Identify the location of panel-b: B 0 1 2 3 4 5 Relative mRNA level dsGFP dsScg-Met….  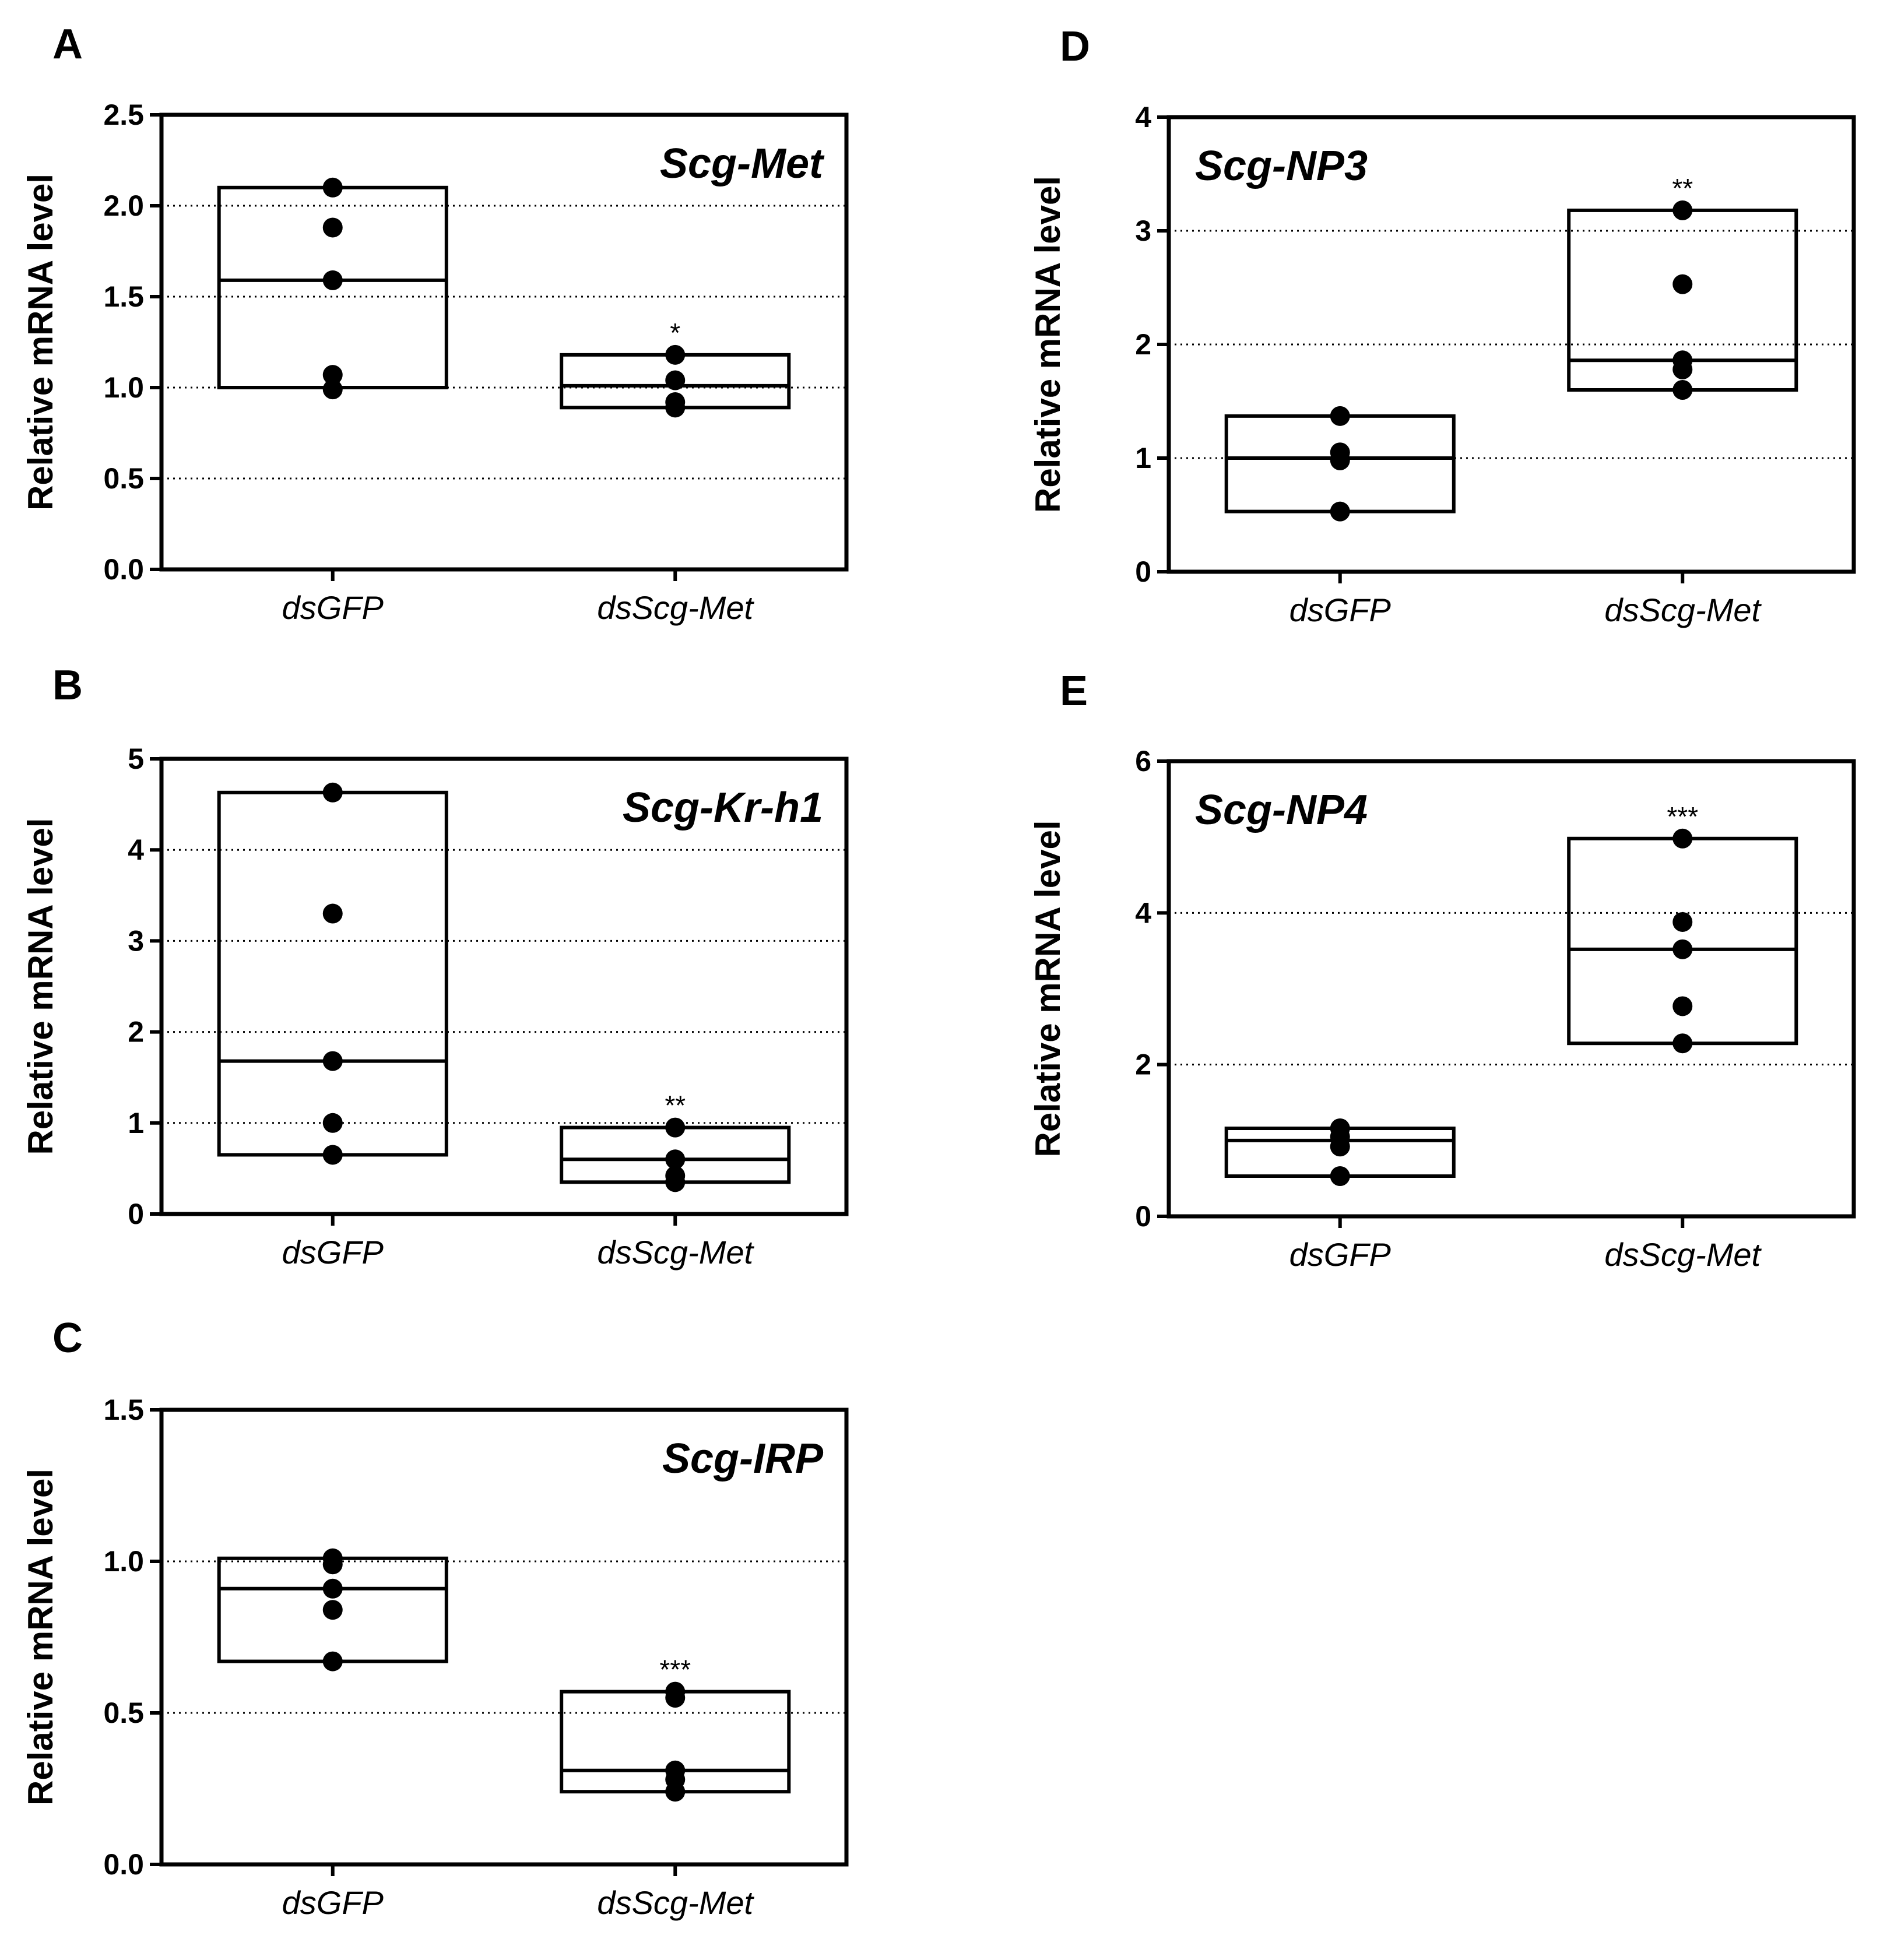
(435, 967).